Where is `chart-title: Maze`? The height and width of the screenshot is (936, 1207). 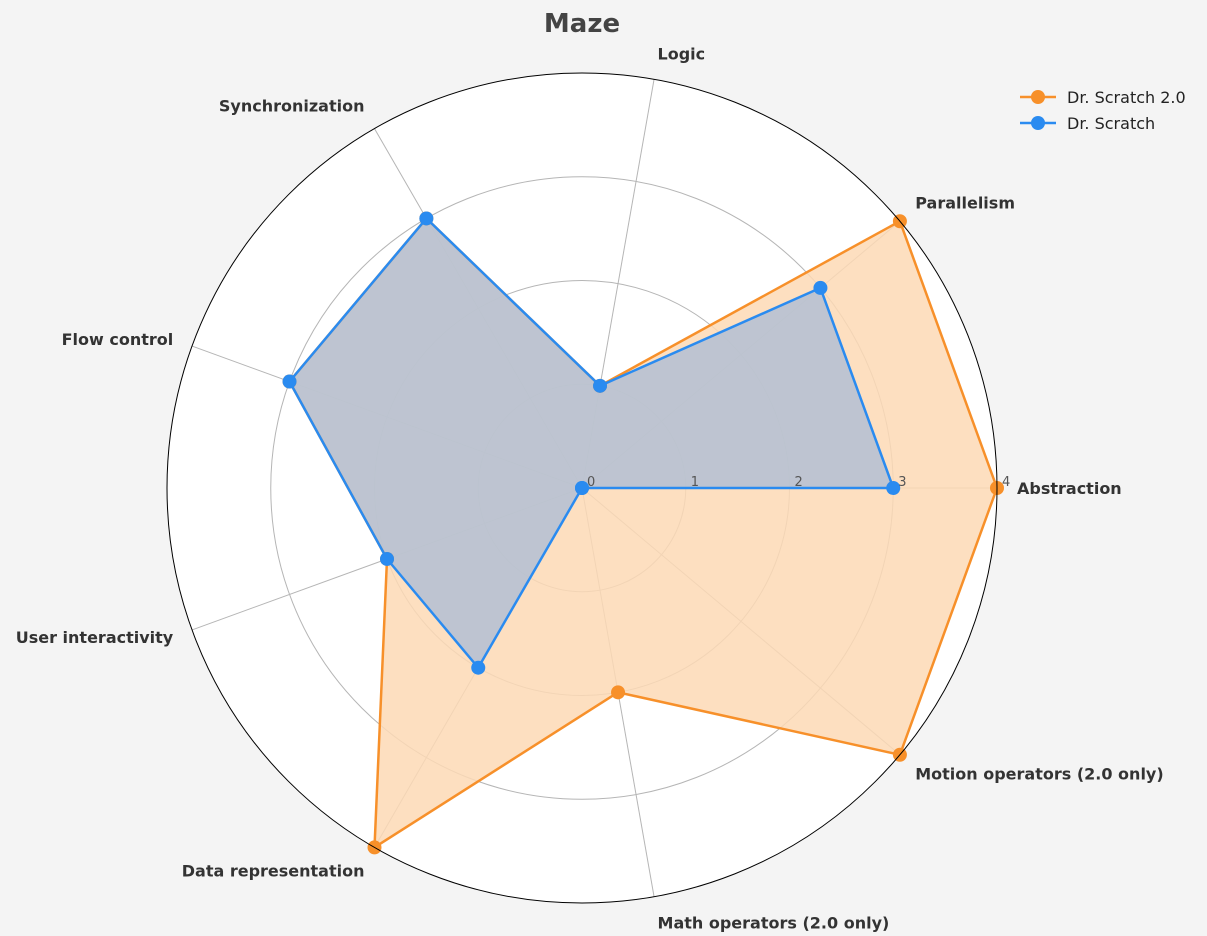 chart-title: Maze is located at coordinates (582, 24).